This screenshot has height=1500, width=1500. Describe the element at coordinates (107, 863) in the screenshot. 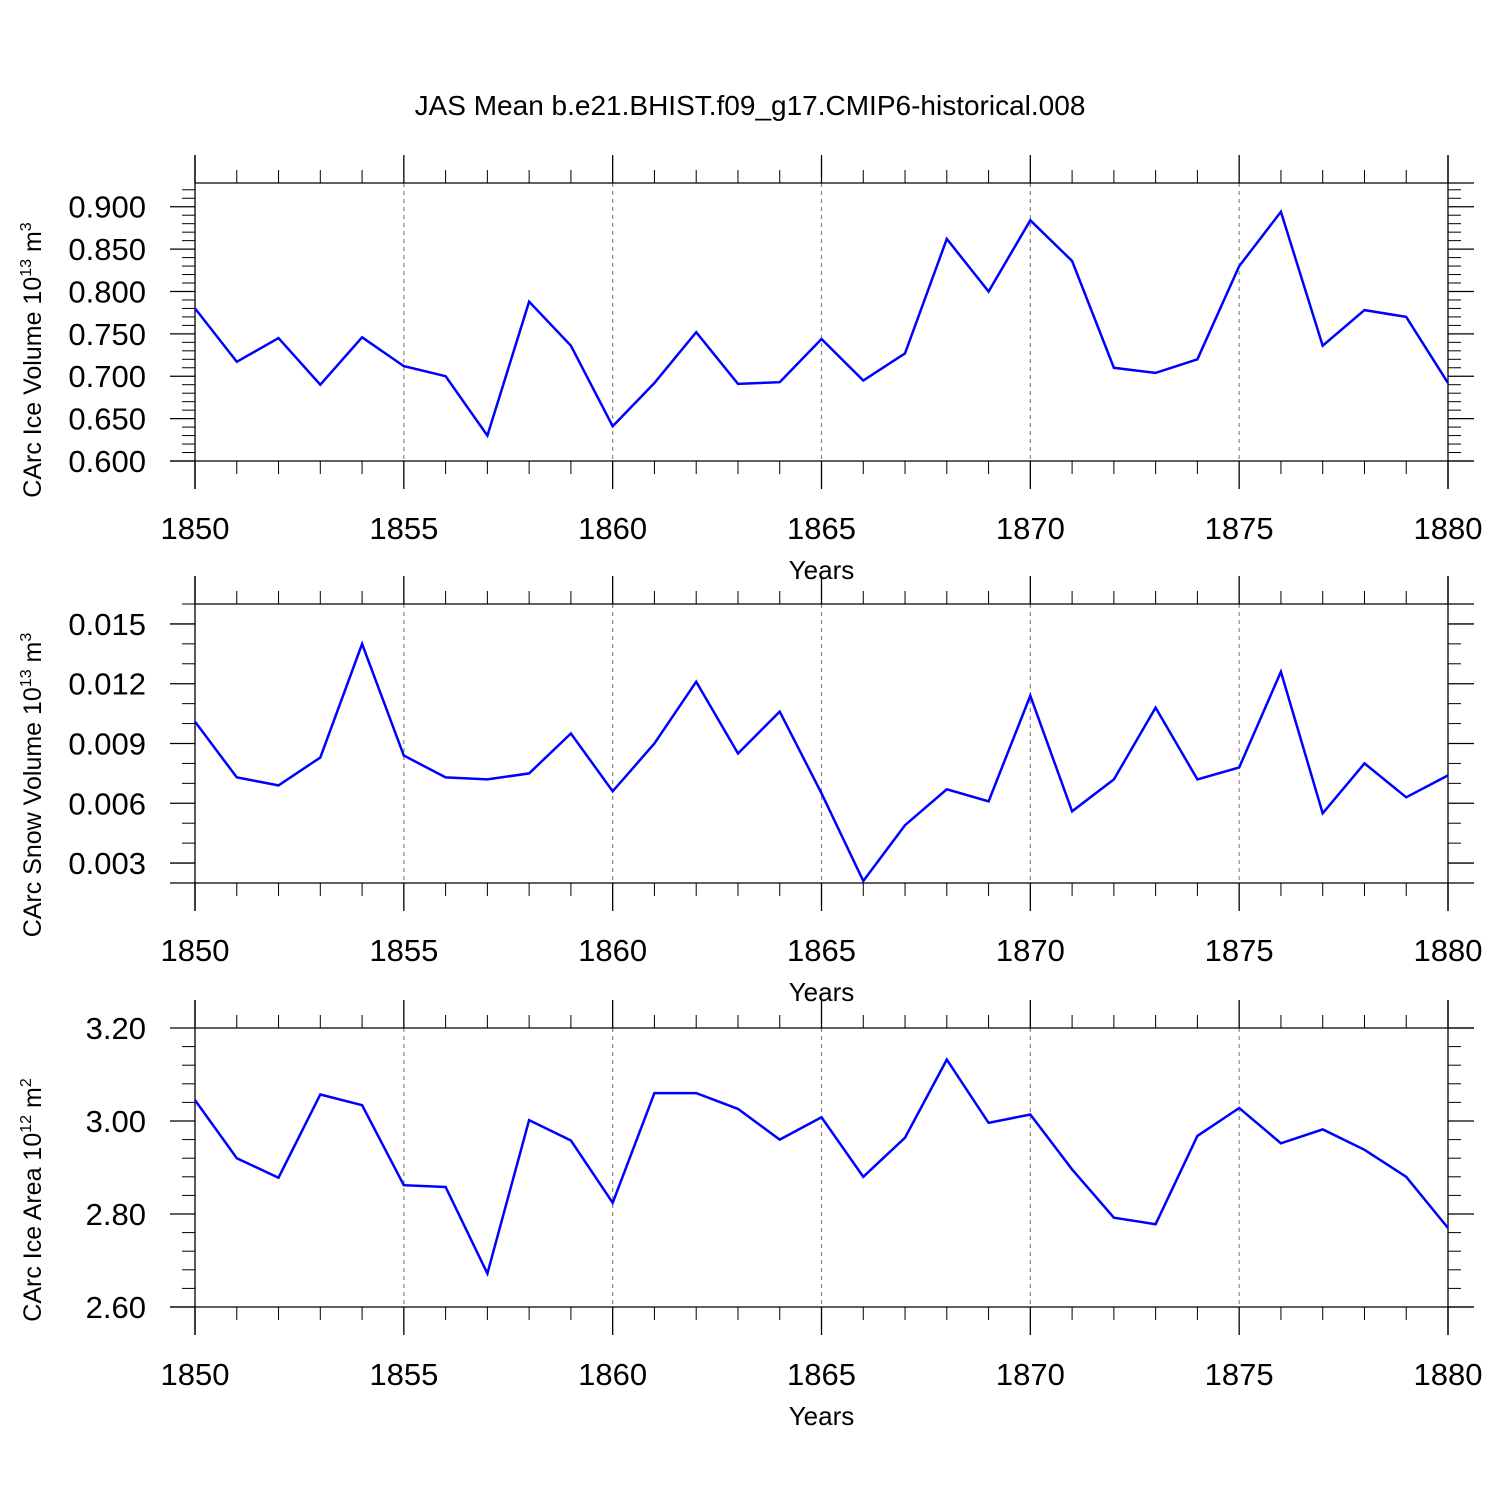

I see `y-tick-label: 0.003` at that location.